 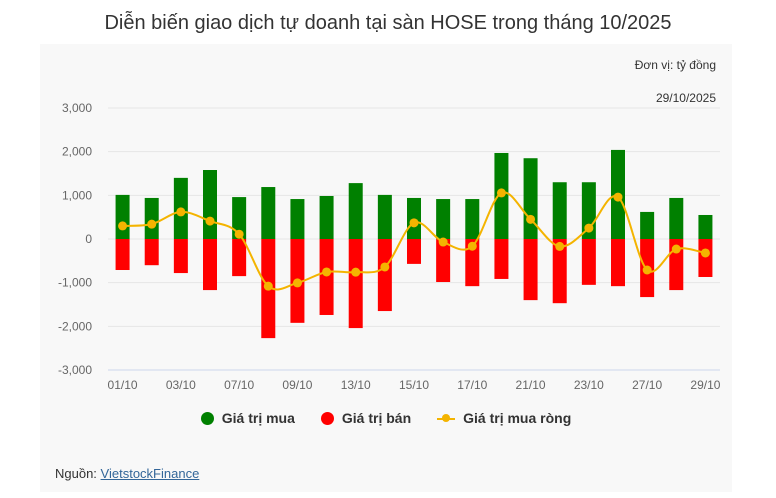 I want to click on y-tick-label: -1,000, so click(x=75, y=283).